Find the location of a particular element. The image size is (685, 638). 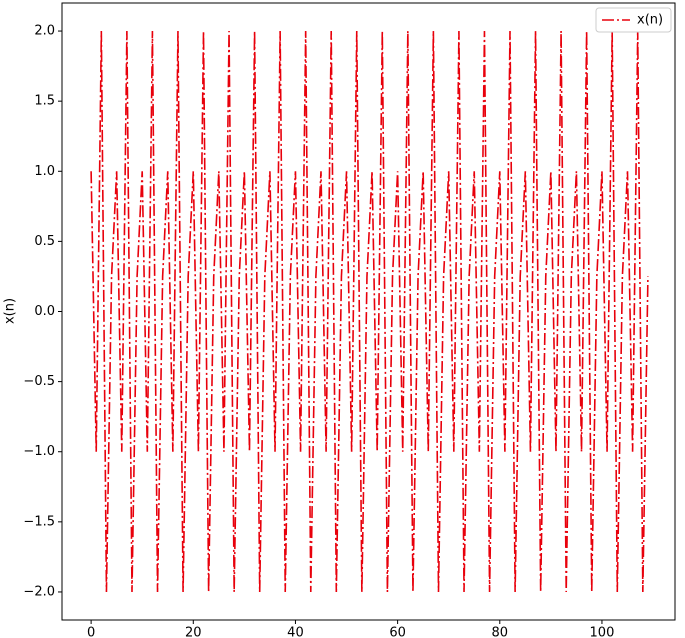

x-tick-label: 20 is located at coordinates (193, 632).